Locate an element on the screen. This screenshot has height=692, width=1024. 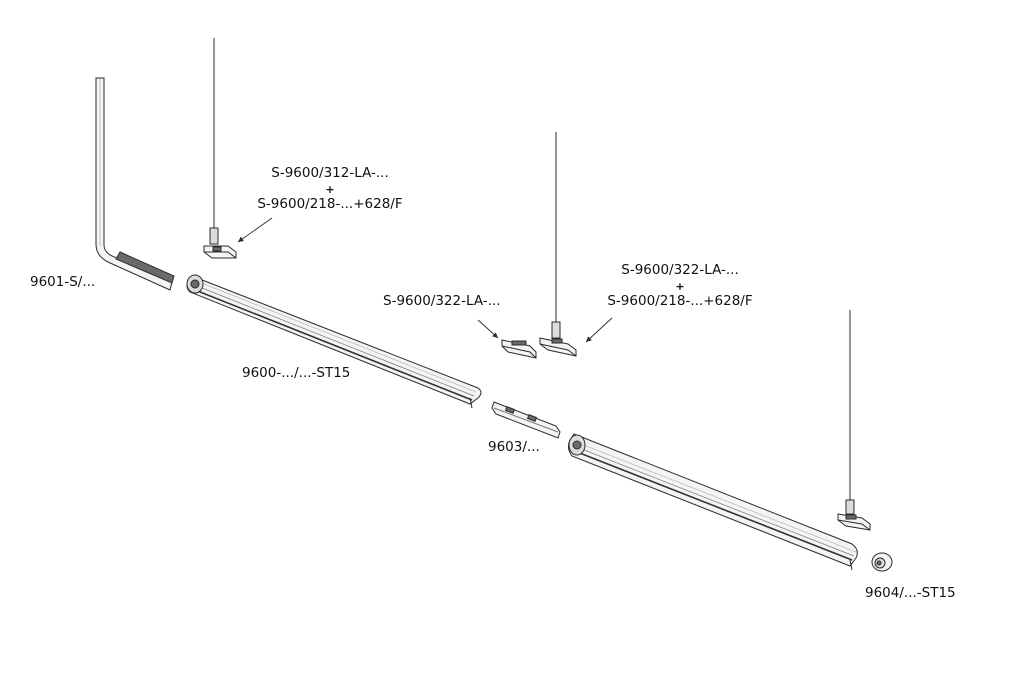
suspension-right is located at coordinates (854, 420).